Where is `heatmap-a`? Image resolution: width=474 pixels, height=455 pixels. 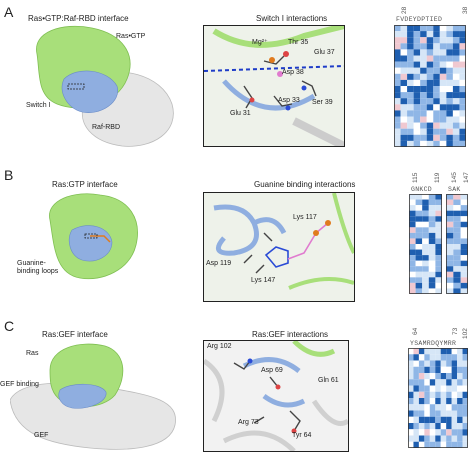
heatmap-a is located at coordinates (430, 86).